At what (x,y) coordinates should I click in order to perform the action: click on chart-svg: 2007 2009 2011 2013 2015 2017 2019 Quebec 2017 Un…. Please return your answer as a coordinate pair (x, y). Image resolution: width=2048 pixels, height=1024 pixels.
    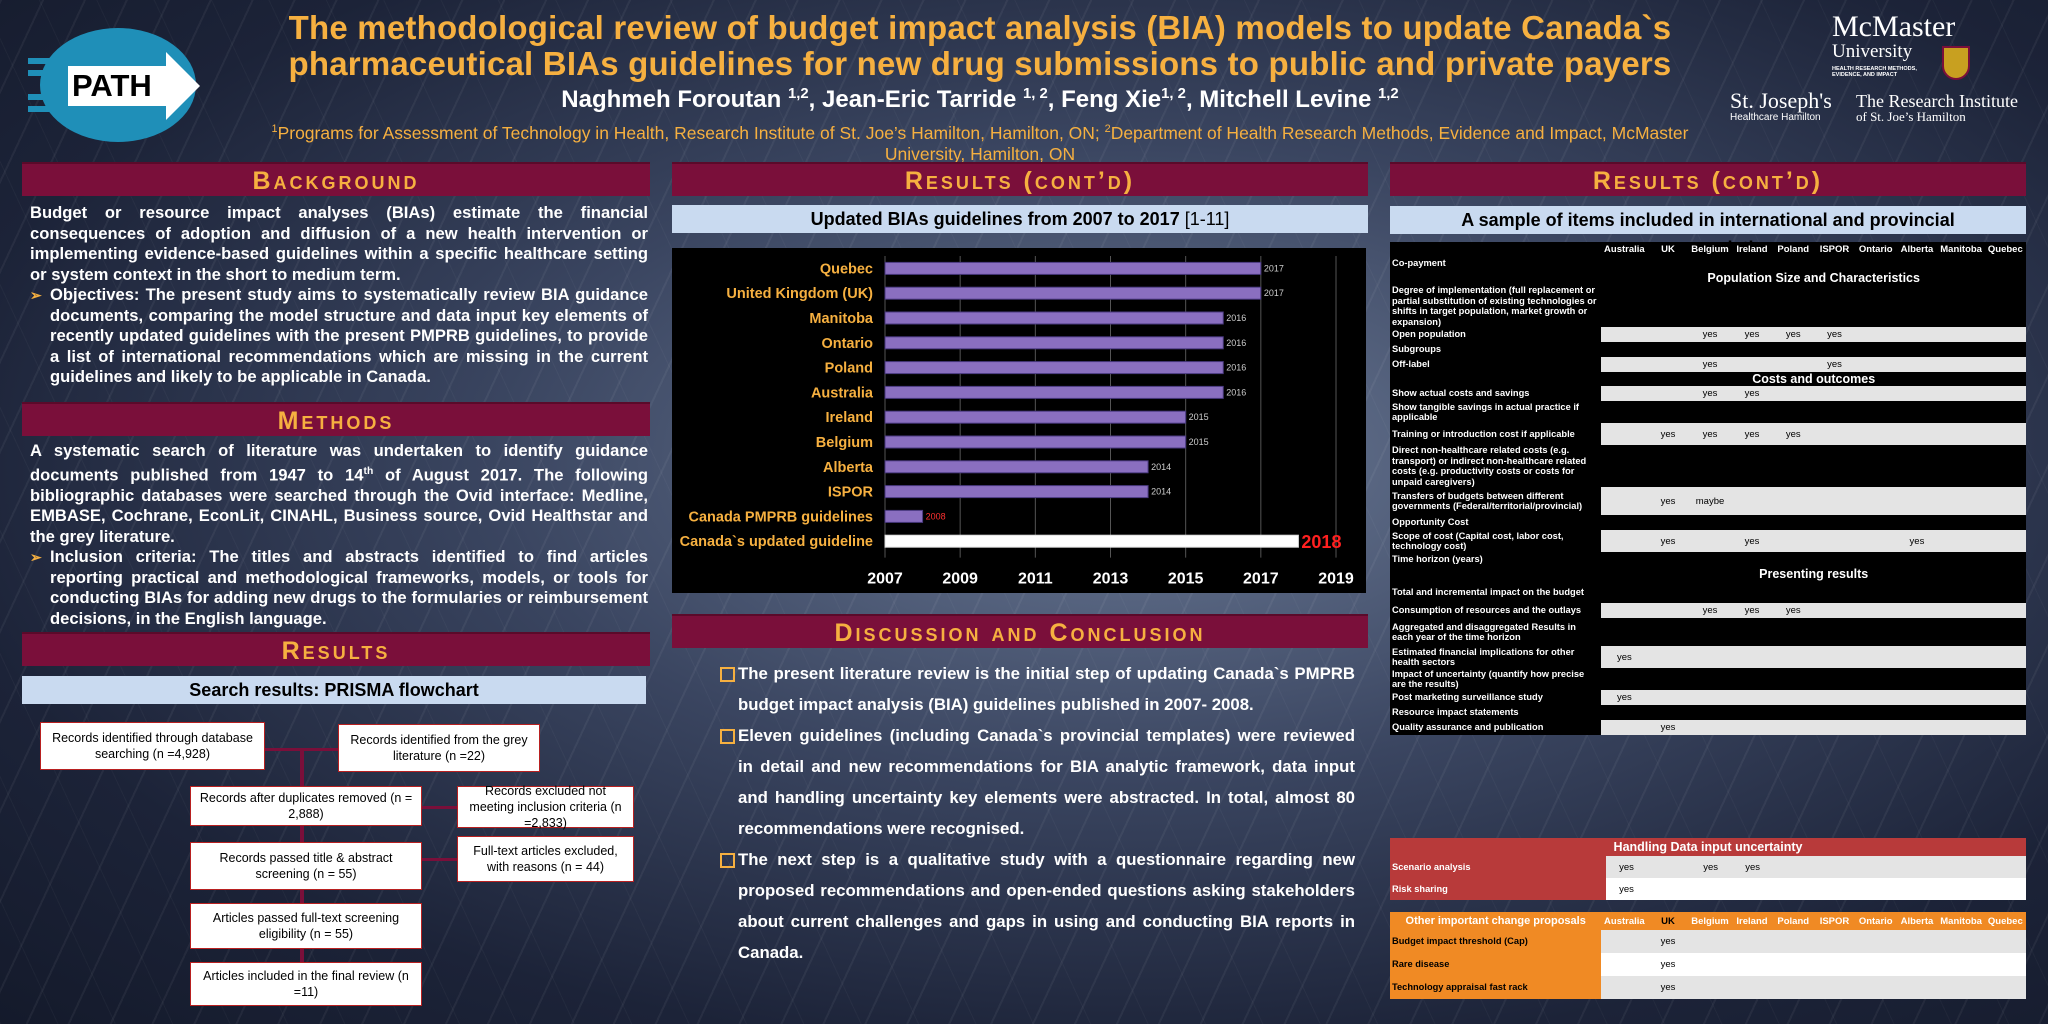
    Looking at the image, I should click on (1017, 422).